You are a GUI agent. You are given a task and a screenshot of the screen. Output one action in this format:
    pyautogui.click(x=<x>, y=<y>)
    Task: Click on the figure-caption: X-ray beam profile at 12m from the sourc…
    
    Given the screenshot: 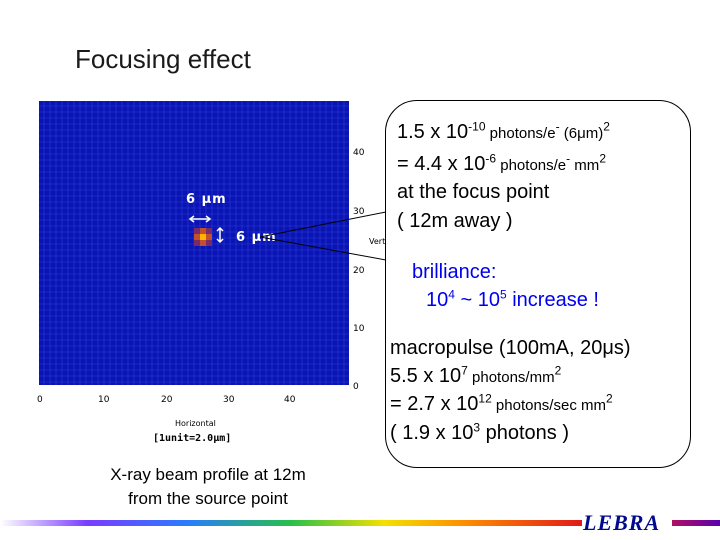 What is the action you would take?
    pyautogui.click(x=208, y=486)
    